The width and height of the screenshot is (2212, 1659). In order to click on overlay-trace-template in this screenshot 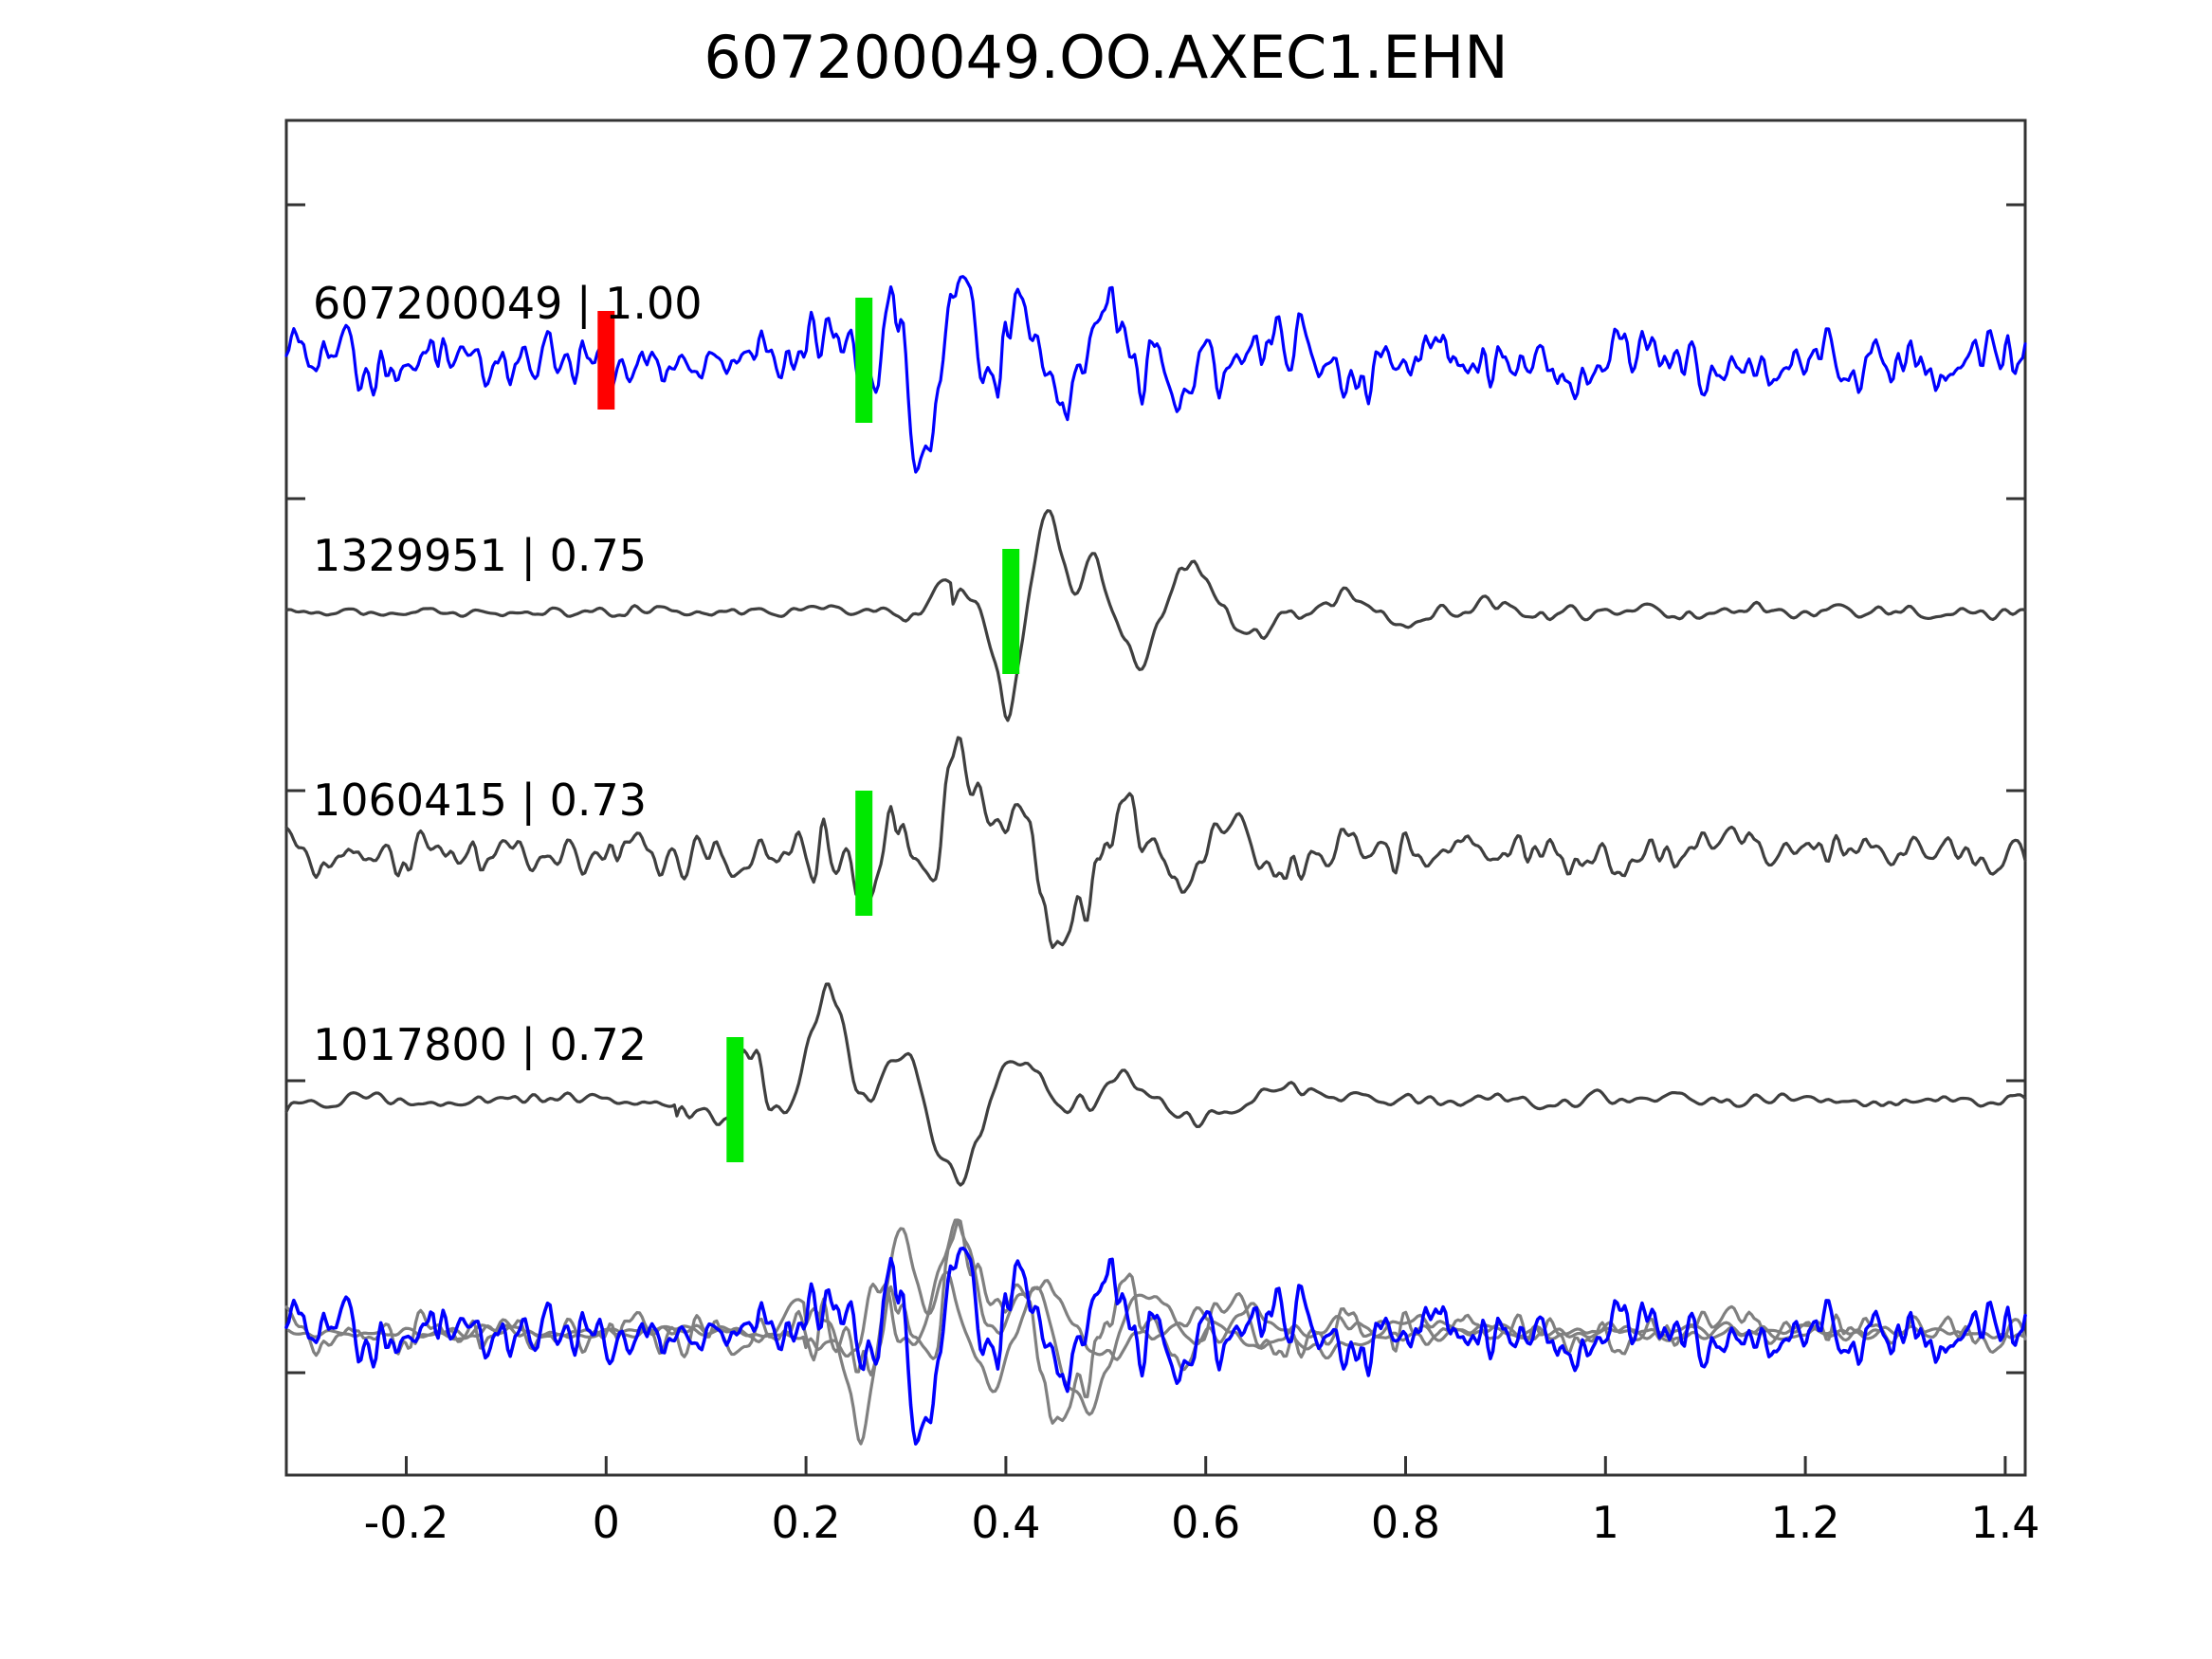, I will do `click(1155, 1346)`.